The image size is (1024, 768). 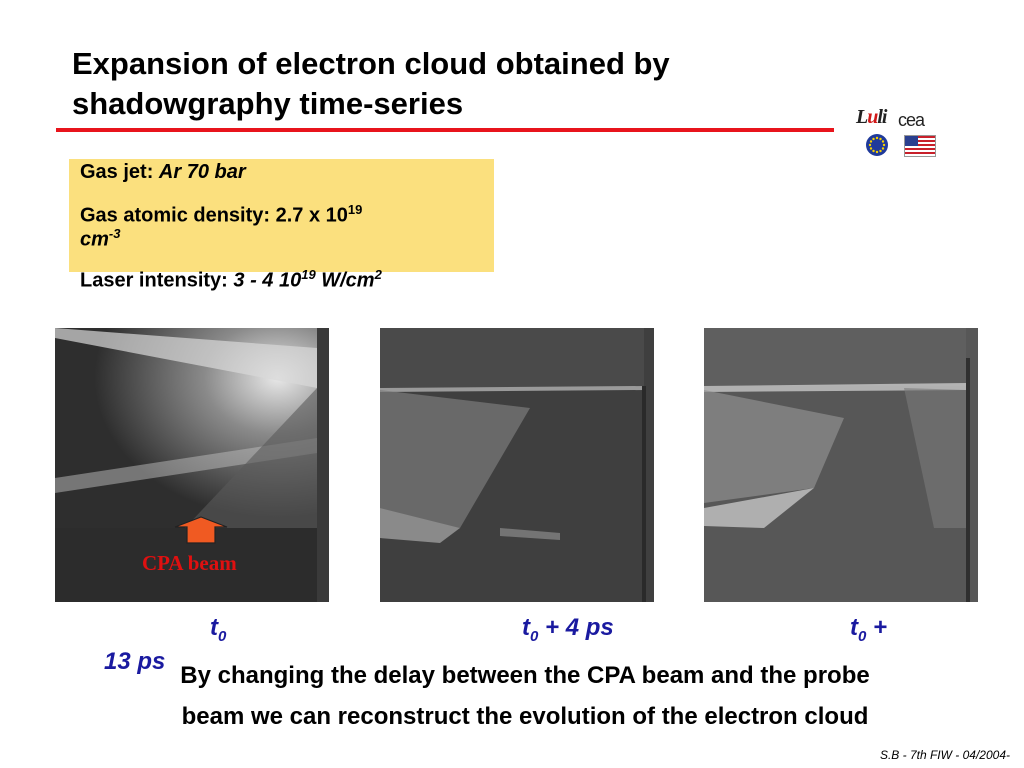 What do you see at coordinates (214, 627) in the screenshot?
I see `t0-base: t` at bounding box center [214, 627].